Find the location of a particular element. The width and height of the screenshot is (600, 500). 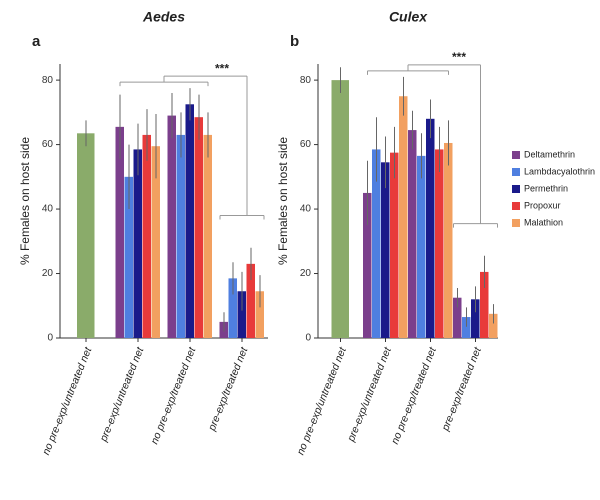

legend-label: Permethrin is located at coordinates (546, 188).